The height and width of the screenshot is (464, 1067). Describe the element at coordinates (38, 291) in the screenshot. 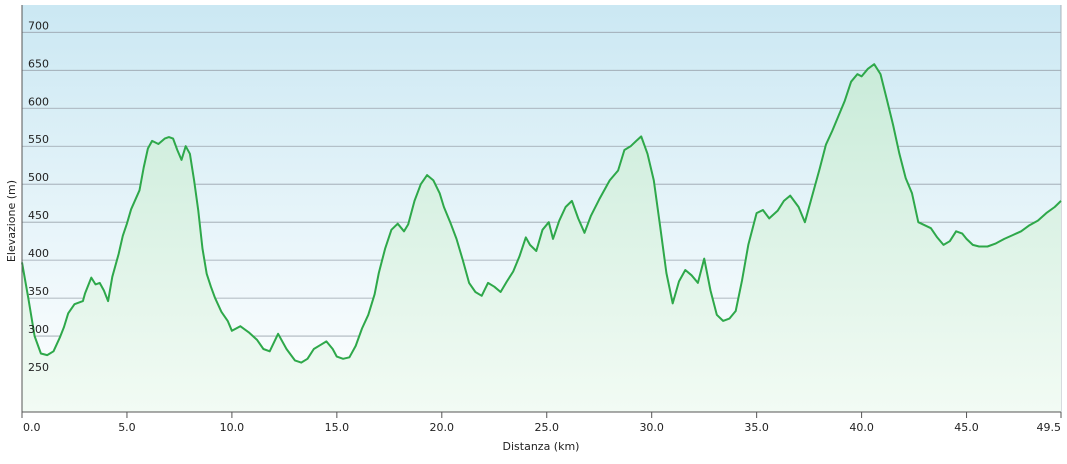

I see `y-tick-label: 350` at that location.